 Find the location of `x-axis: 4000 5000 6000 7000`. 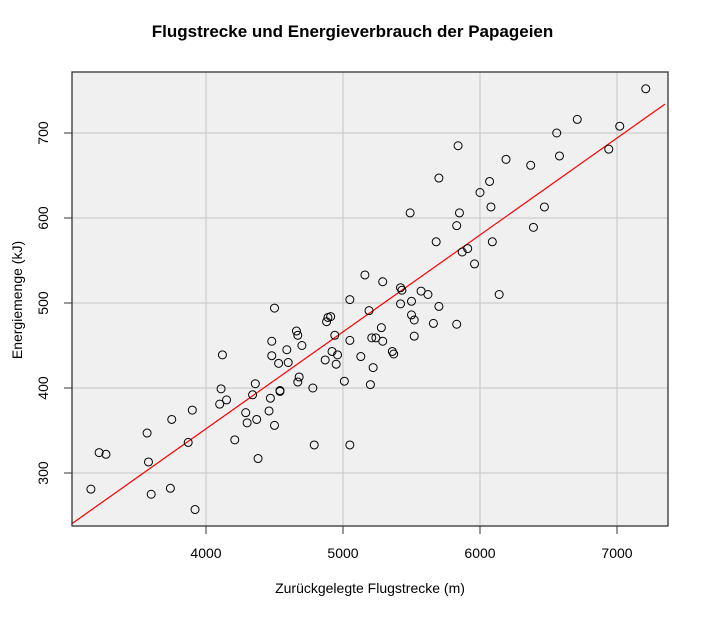

x-axis: 4000 5000 6000 7000 is located at coordinates (411, 543).